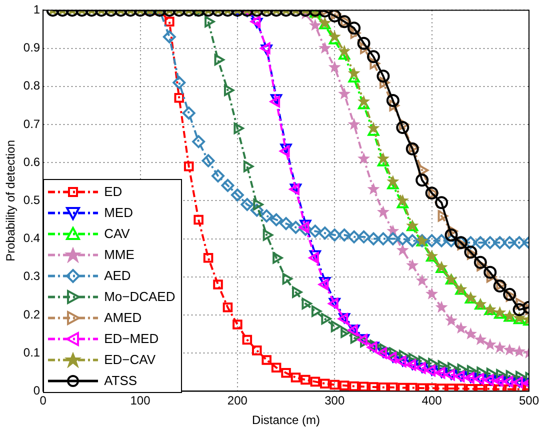 This screenshot has height=430, width=542. I want to click on y-tick-label: 0.8, so click(31, 85).